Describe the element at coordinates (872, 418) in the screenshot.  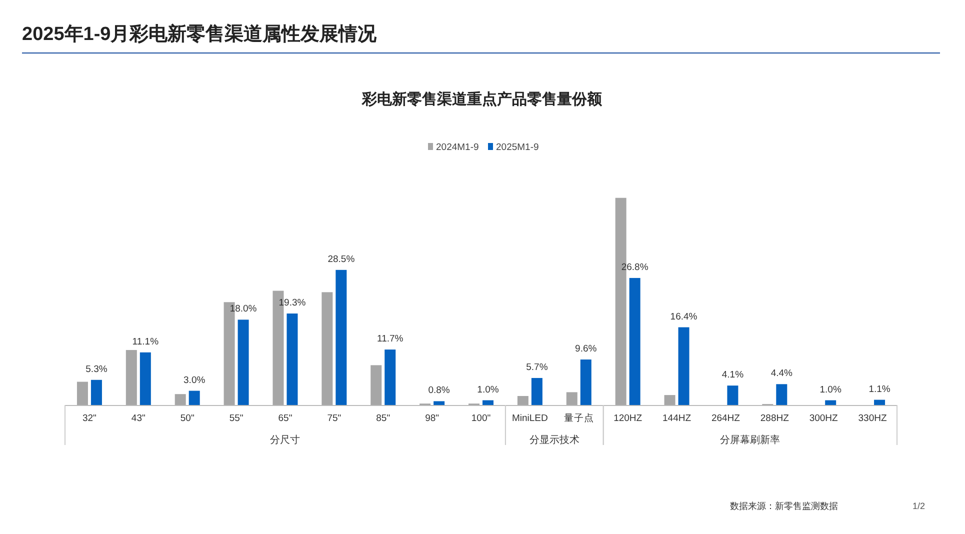
I see `x-tick-label: 330HZ` at that location.